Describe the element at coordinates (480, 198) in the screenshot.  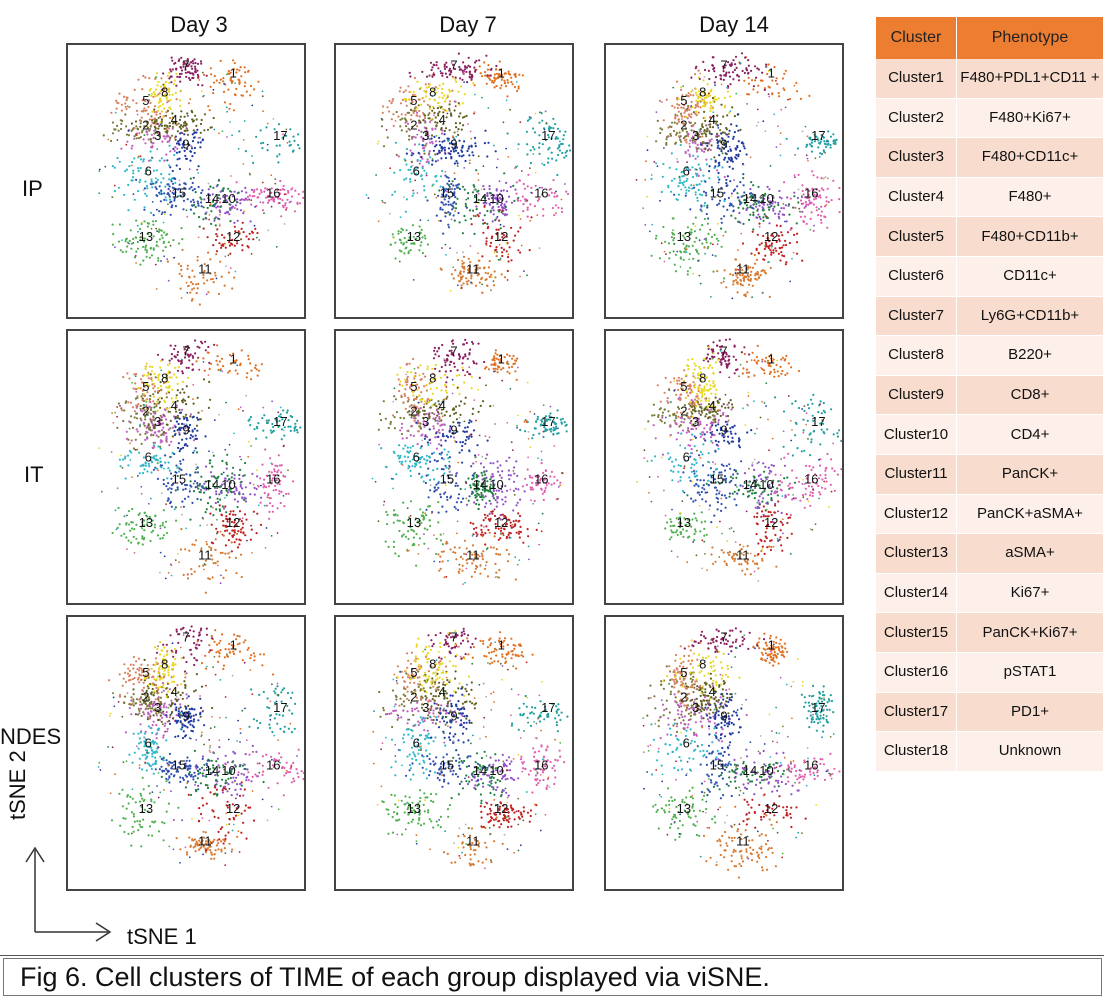
I see `cluster-label: 14` at that location.